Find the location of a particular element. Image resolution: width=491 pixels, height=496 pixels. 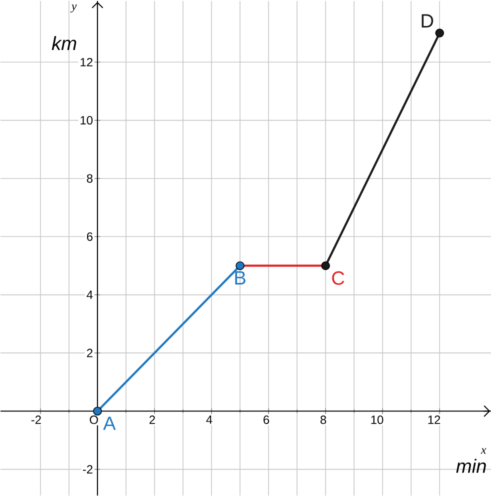

y-tick-label: 6 is located at coordinates (89, 236).